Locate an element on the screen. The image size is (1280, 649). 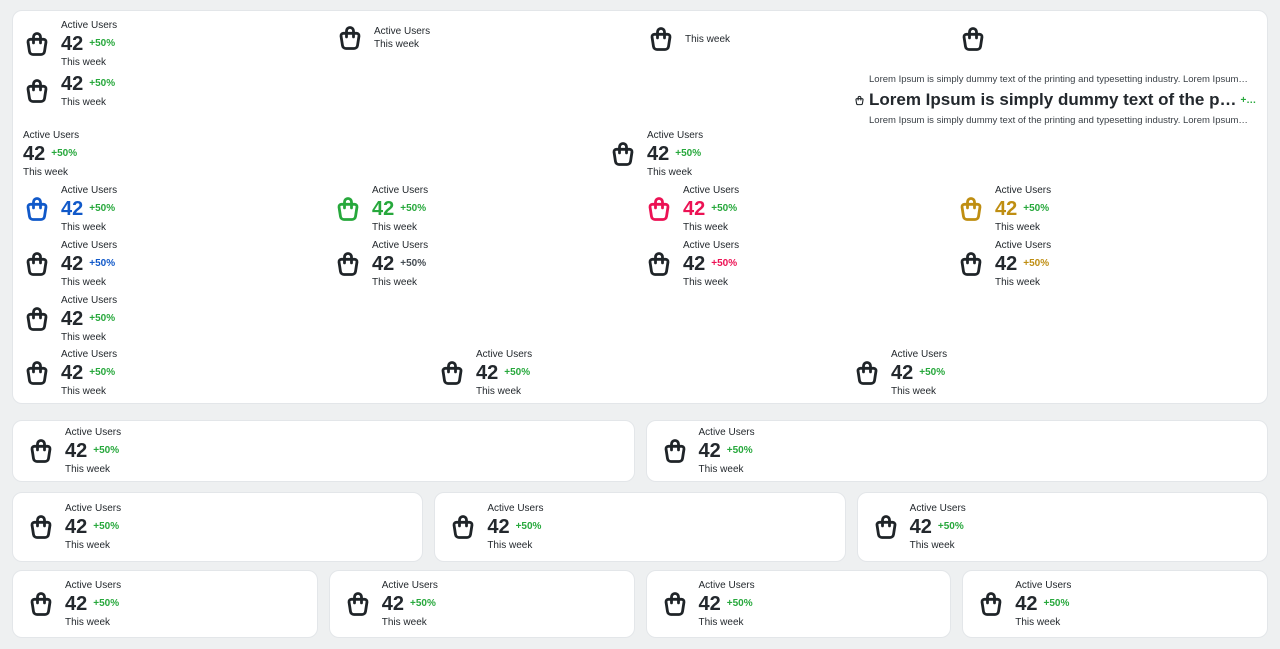
stat-widget-icon-only is located at coordinates (973, 39).